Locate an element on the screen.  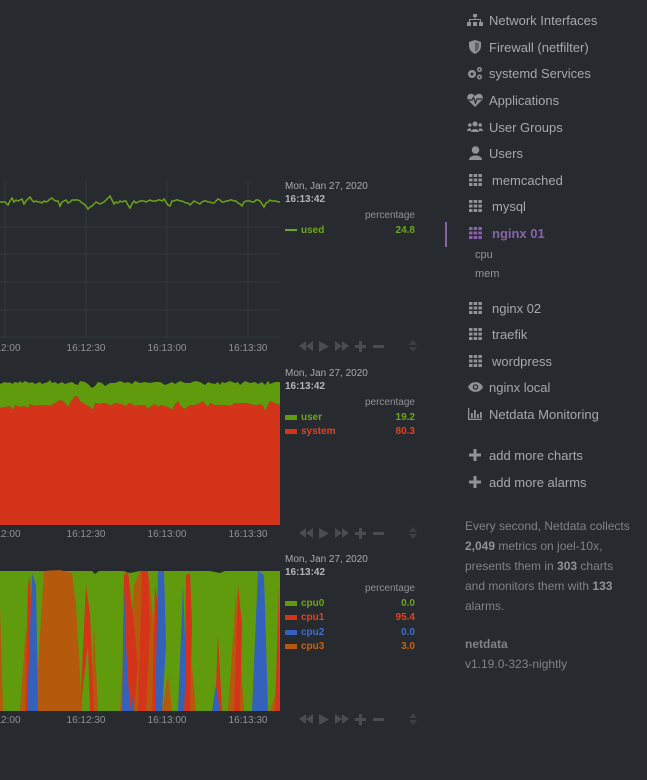
legend-dimension-cpu2: cpu2 0.0 is located at coordinates (350, 632).